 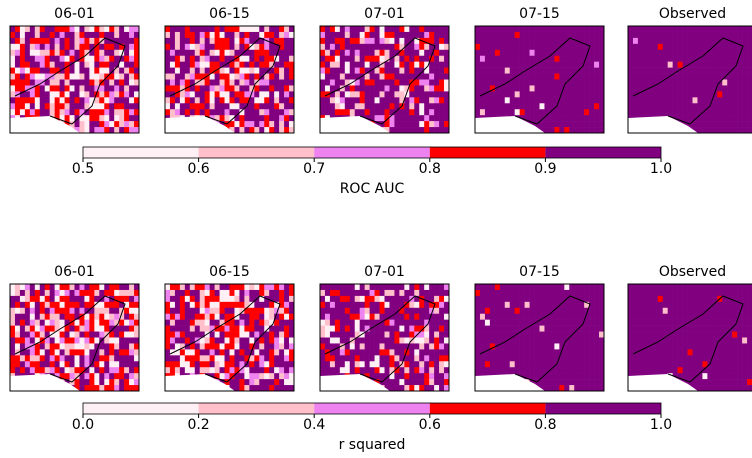 I want to click on map-panel, so click(x=540, y=338).